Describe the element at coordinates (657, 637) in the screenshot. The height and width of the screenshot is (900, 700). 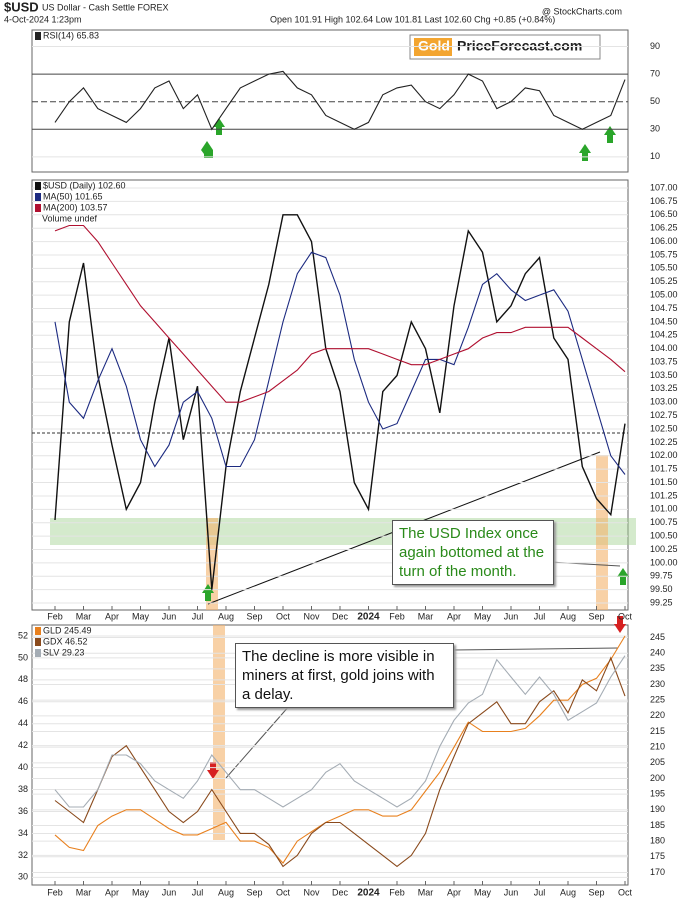
I see `y-tick-label: 245` at that location.